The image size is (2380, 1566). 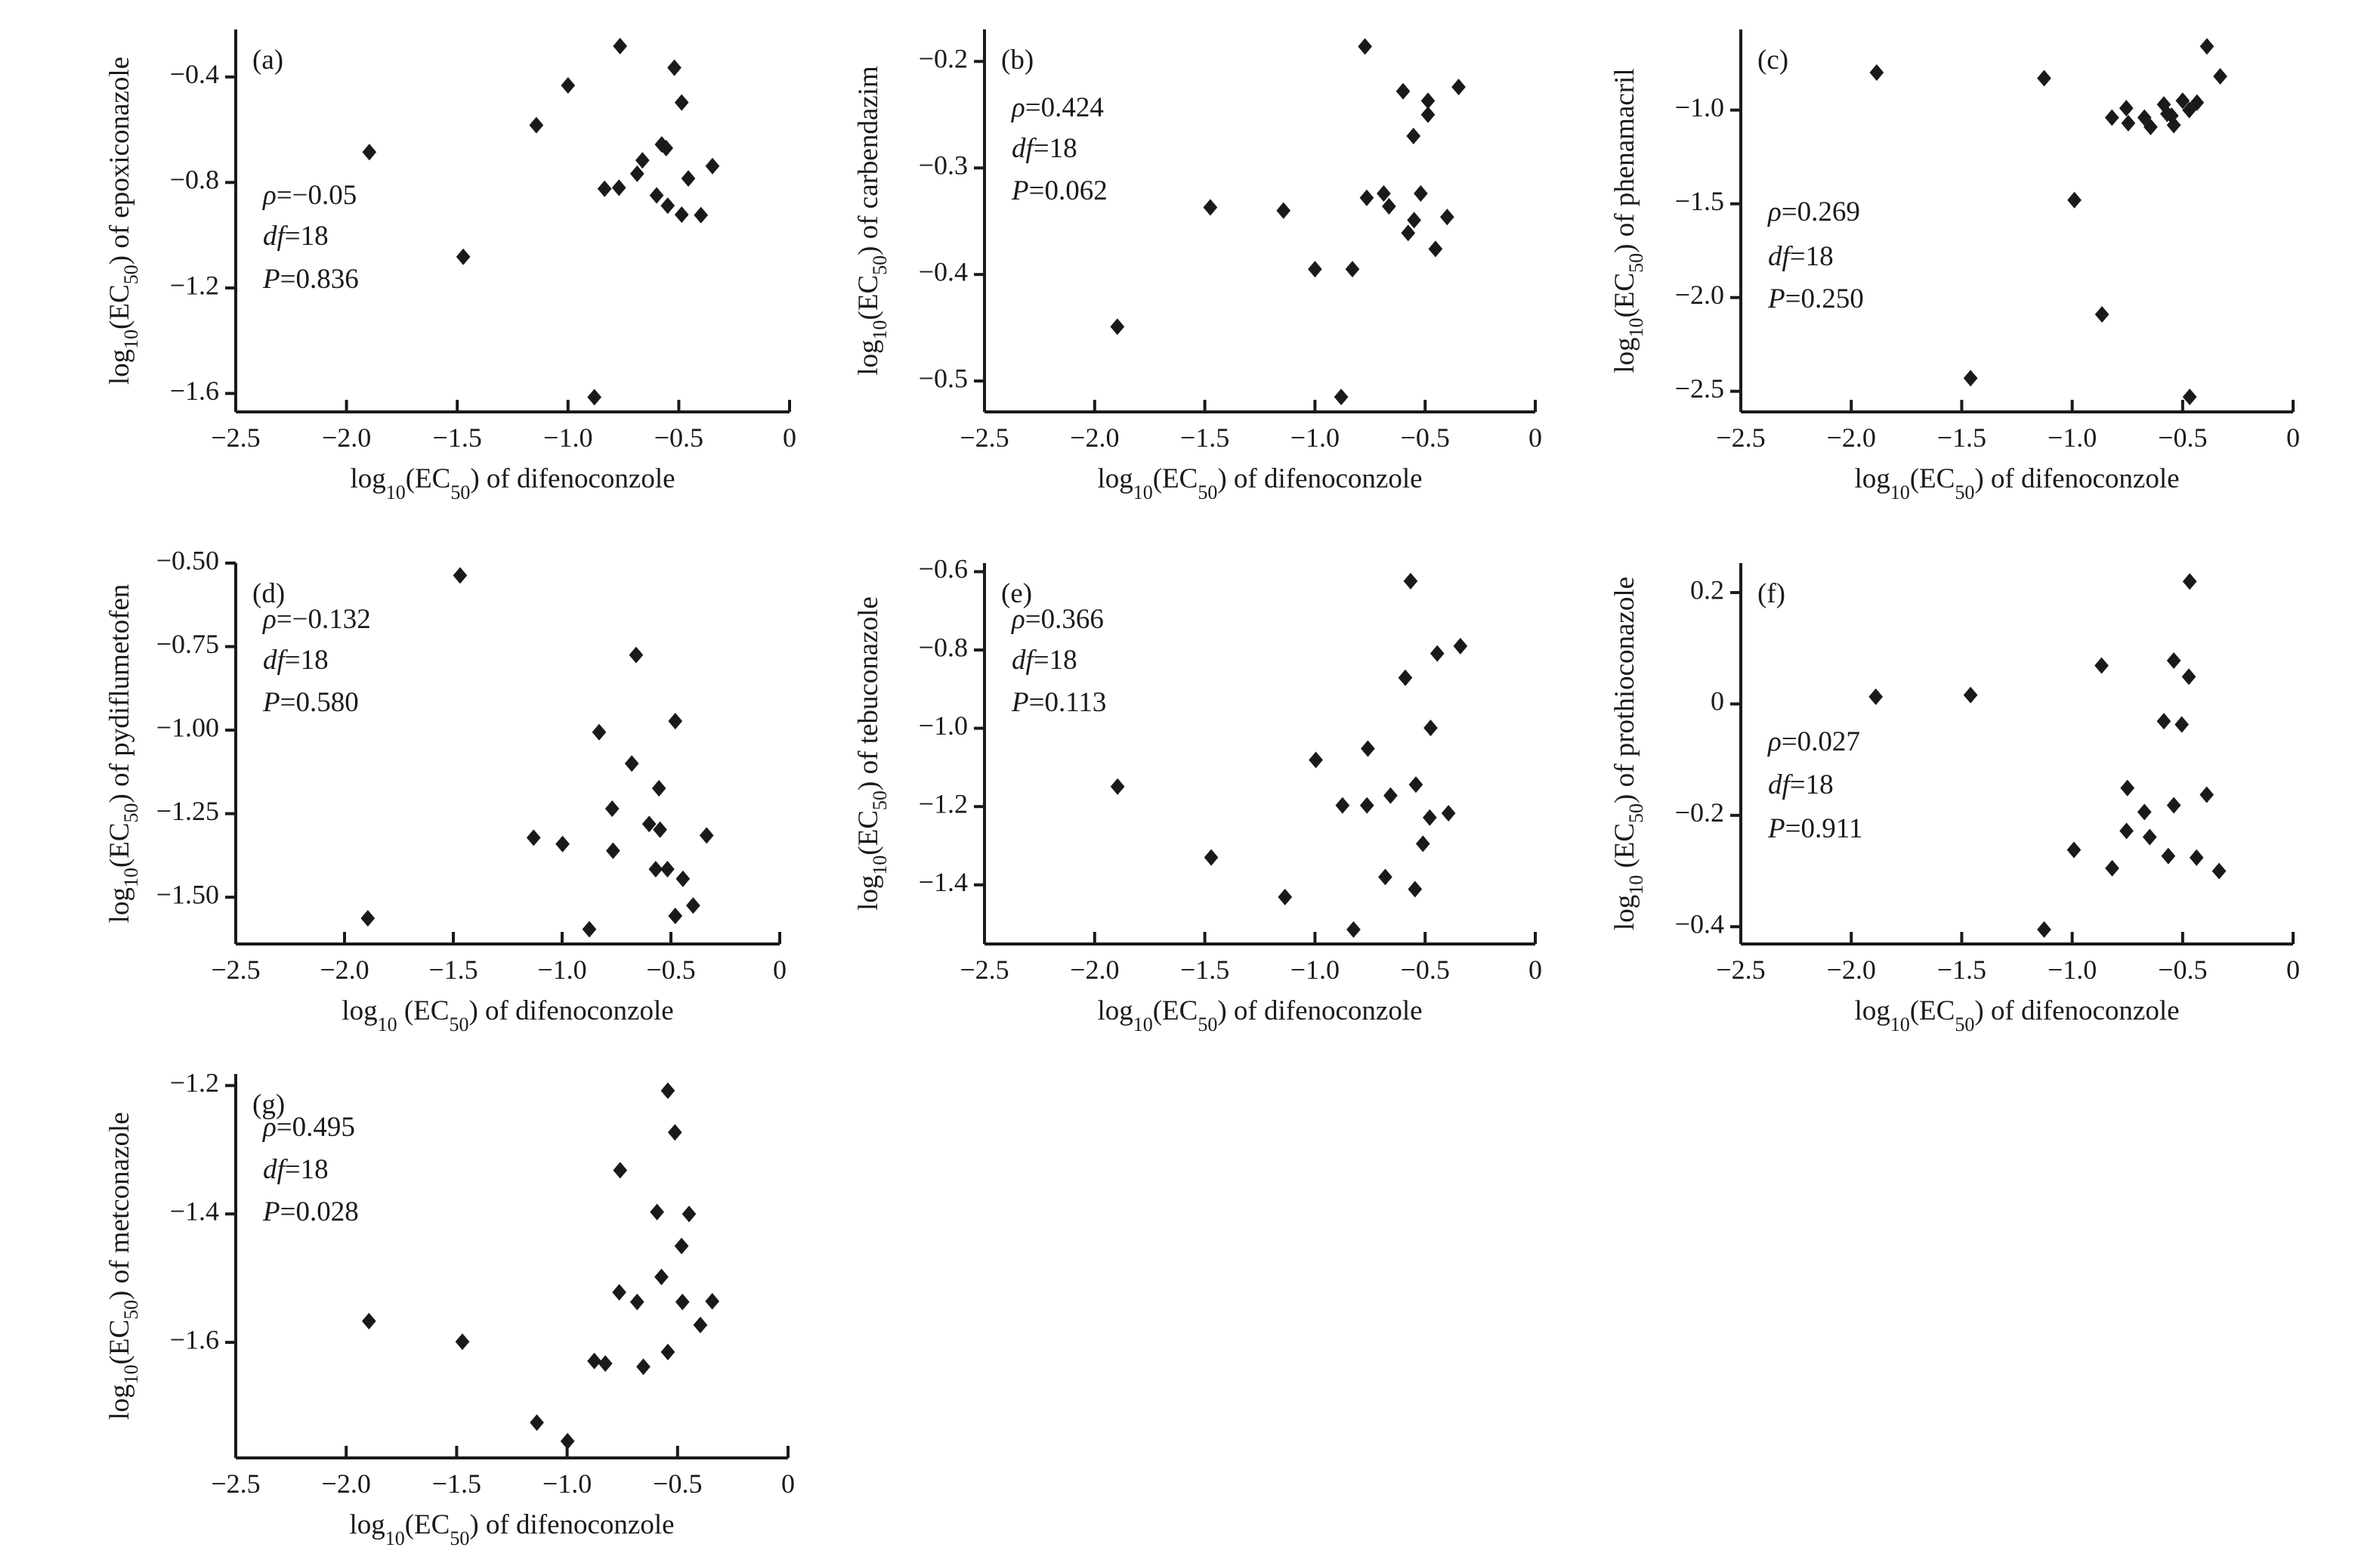 I want to click on stat-annotation: ρ=0.495, so click(x=308, y=1127).